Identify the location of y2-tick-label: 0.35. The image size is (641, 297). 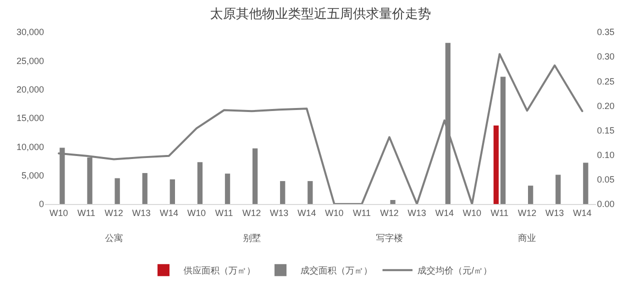
(606, 32).